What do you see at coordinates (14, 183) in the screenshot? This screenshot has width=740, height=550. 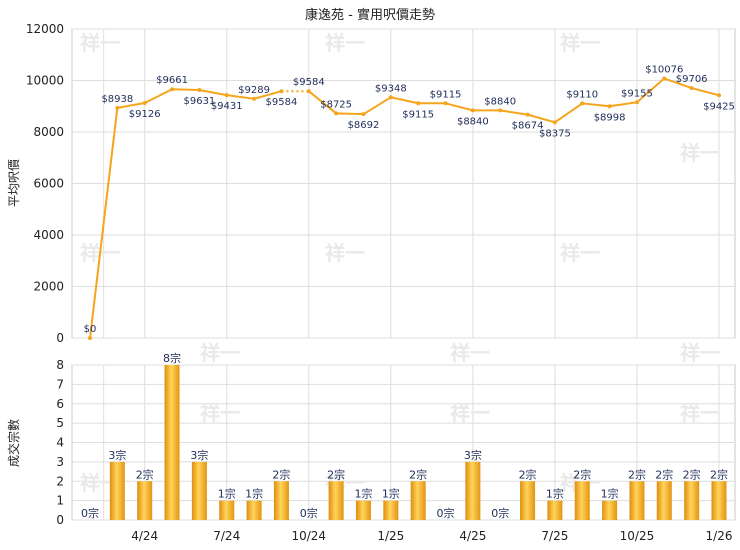 I see `price-y-axis-label: 平均呎價` at bounding box center [14, 183].